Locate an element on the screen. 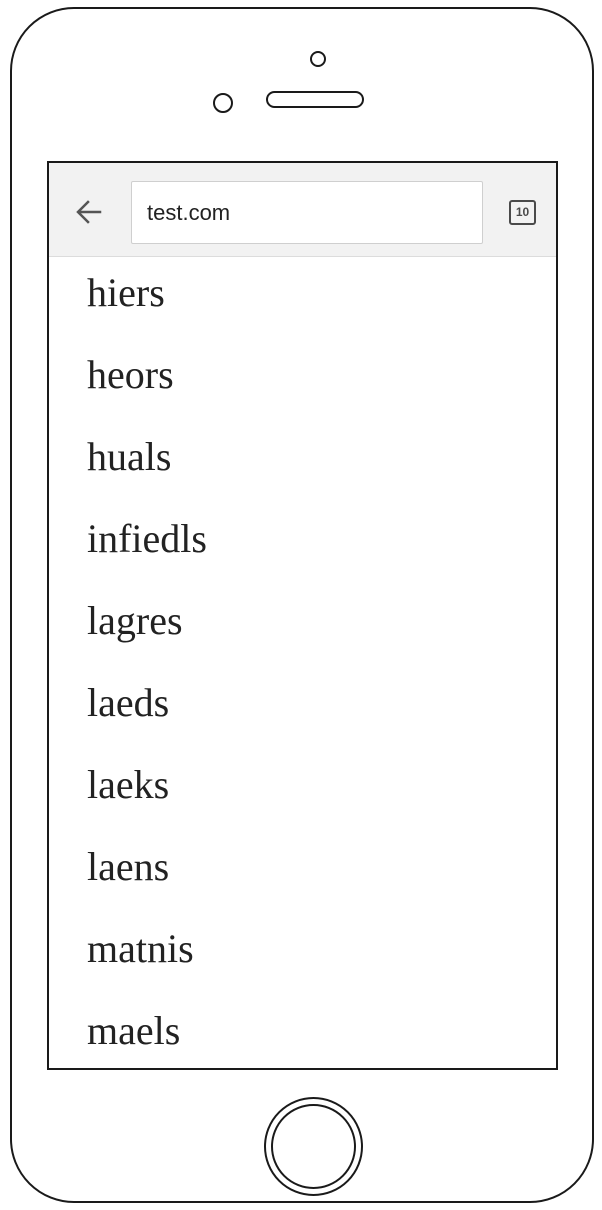  list-item-label: heors is located at coordinates (130, 374).